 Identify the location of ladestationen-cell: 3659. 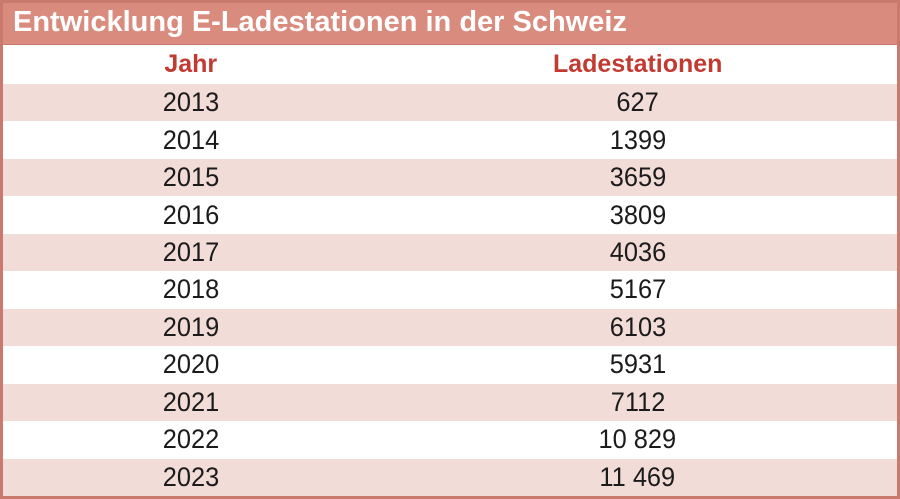
(637, 177).